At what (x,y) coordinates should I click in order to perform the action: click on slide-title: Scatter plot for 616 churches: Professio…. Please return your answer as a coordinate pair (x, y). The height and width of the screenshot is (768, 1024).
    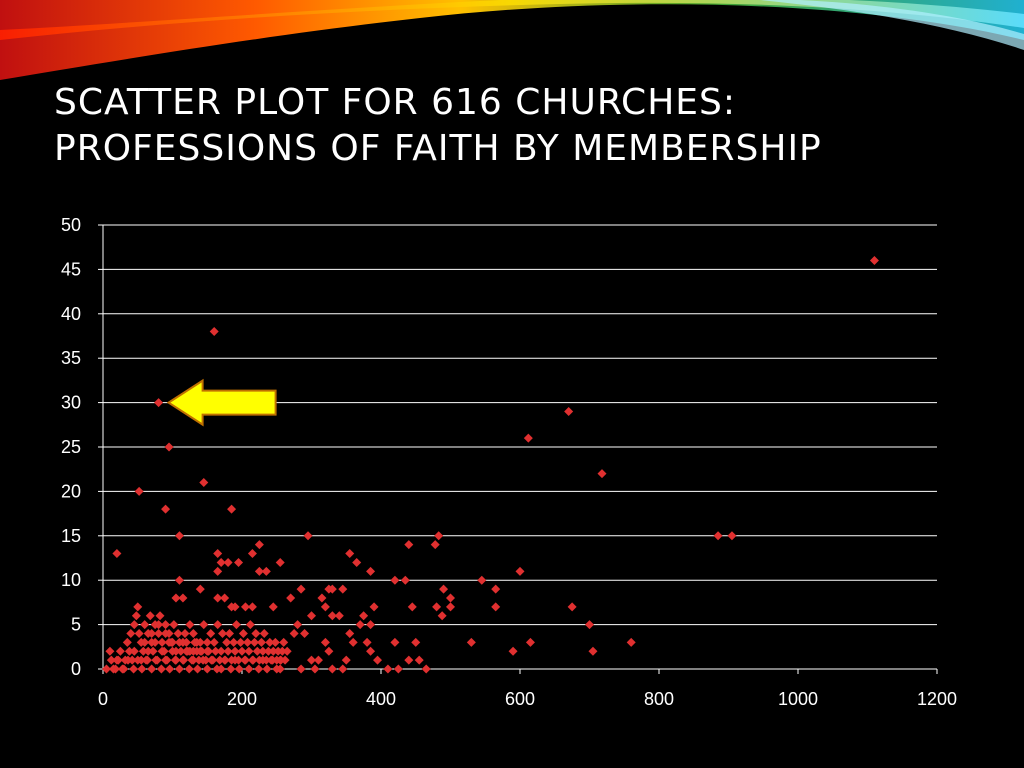
    Looking at the image, I should click on (524, 126).